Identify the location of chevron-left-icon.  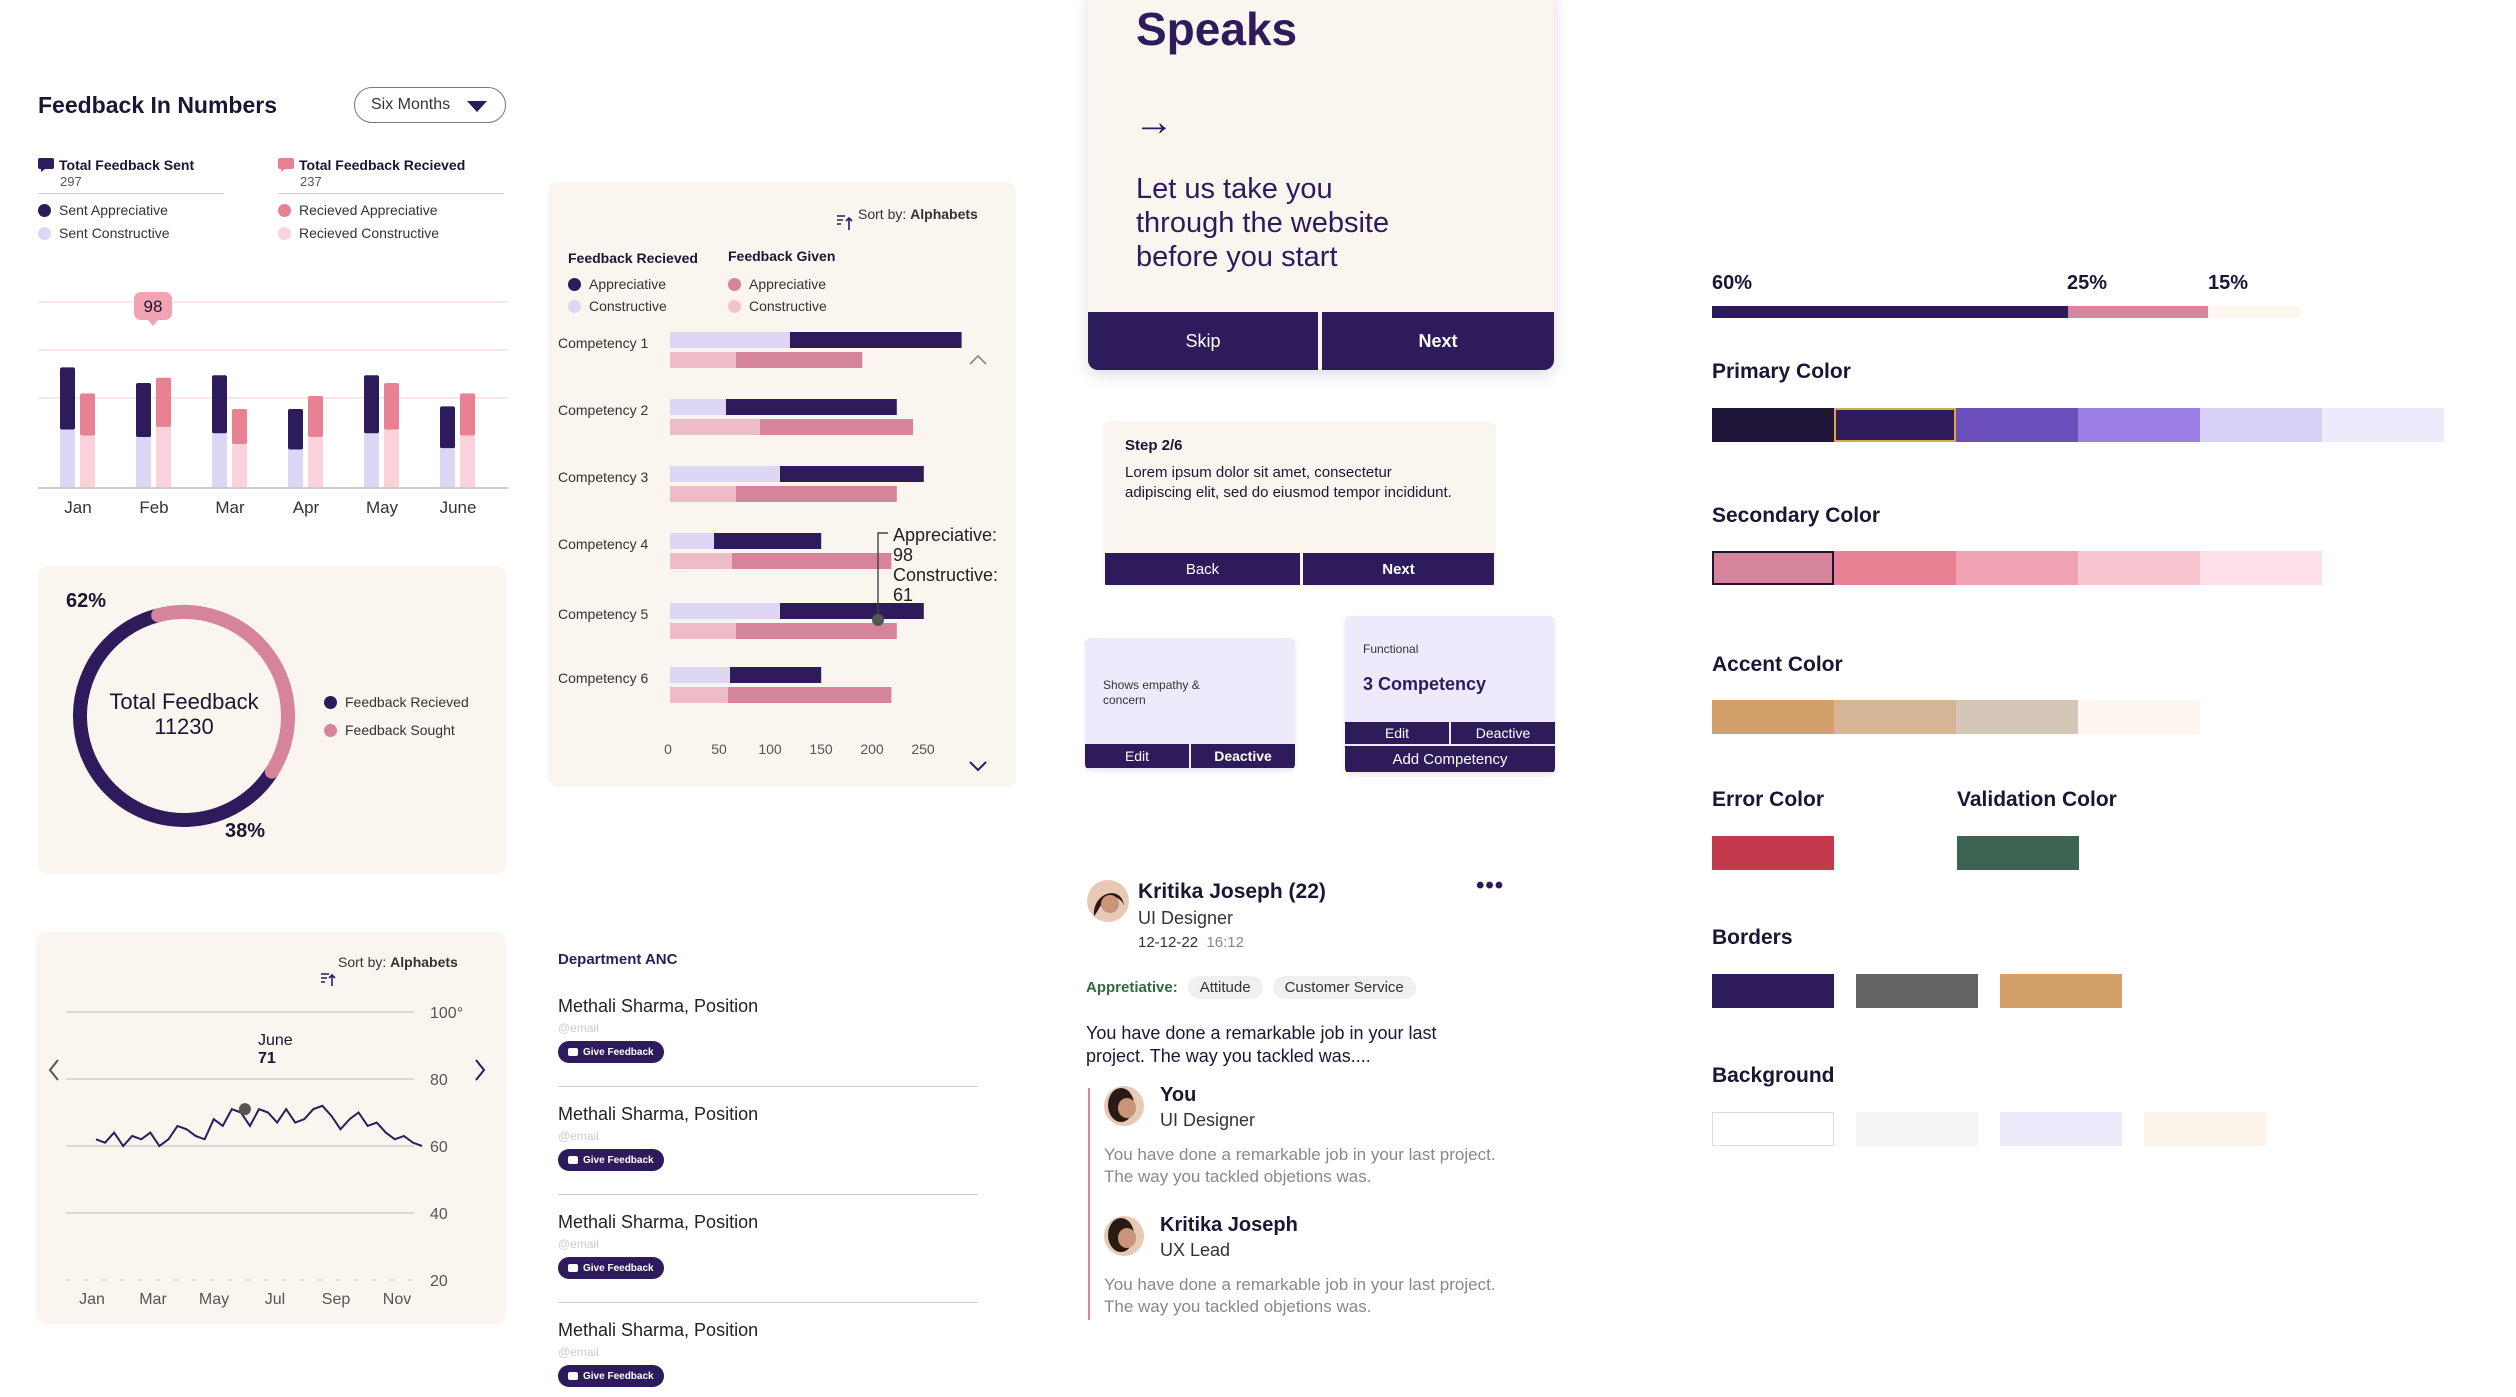
(53, 1070).